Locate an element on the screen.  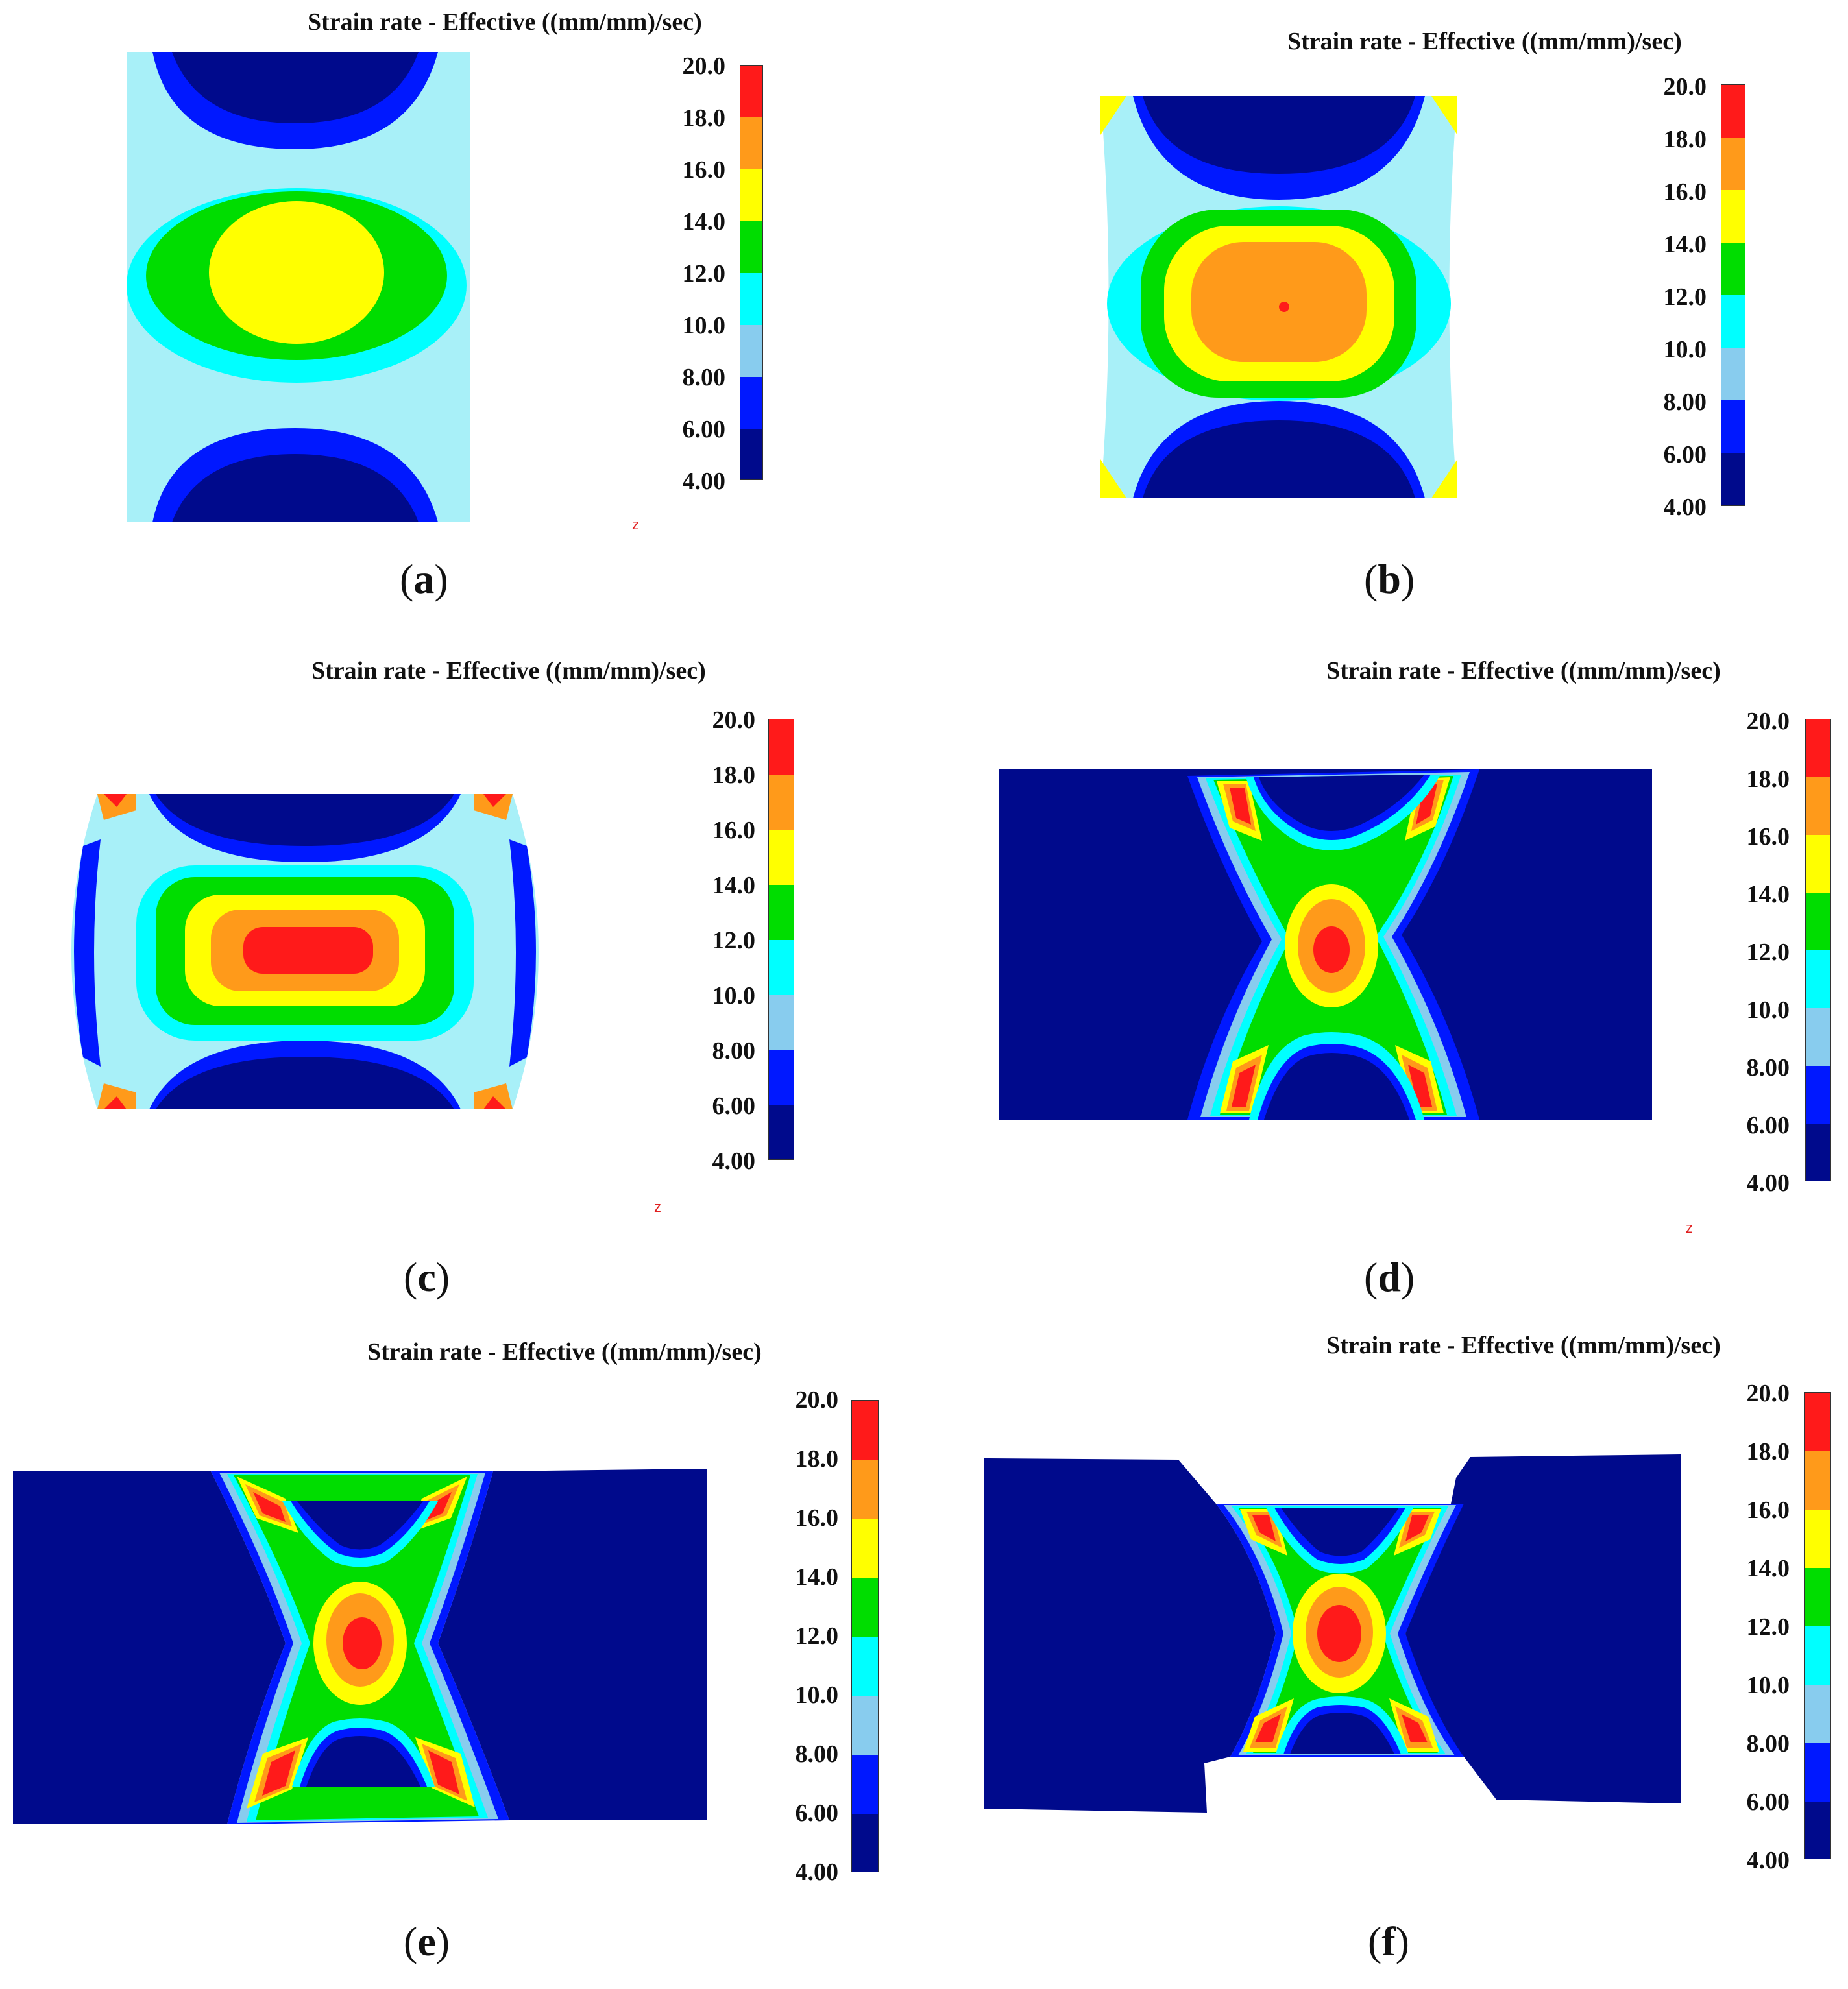
panel-label: (f) is located at coordinates (1388, 1941).